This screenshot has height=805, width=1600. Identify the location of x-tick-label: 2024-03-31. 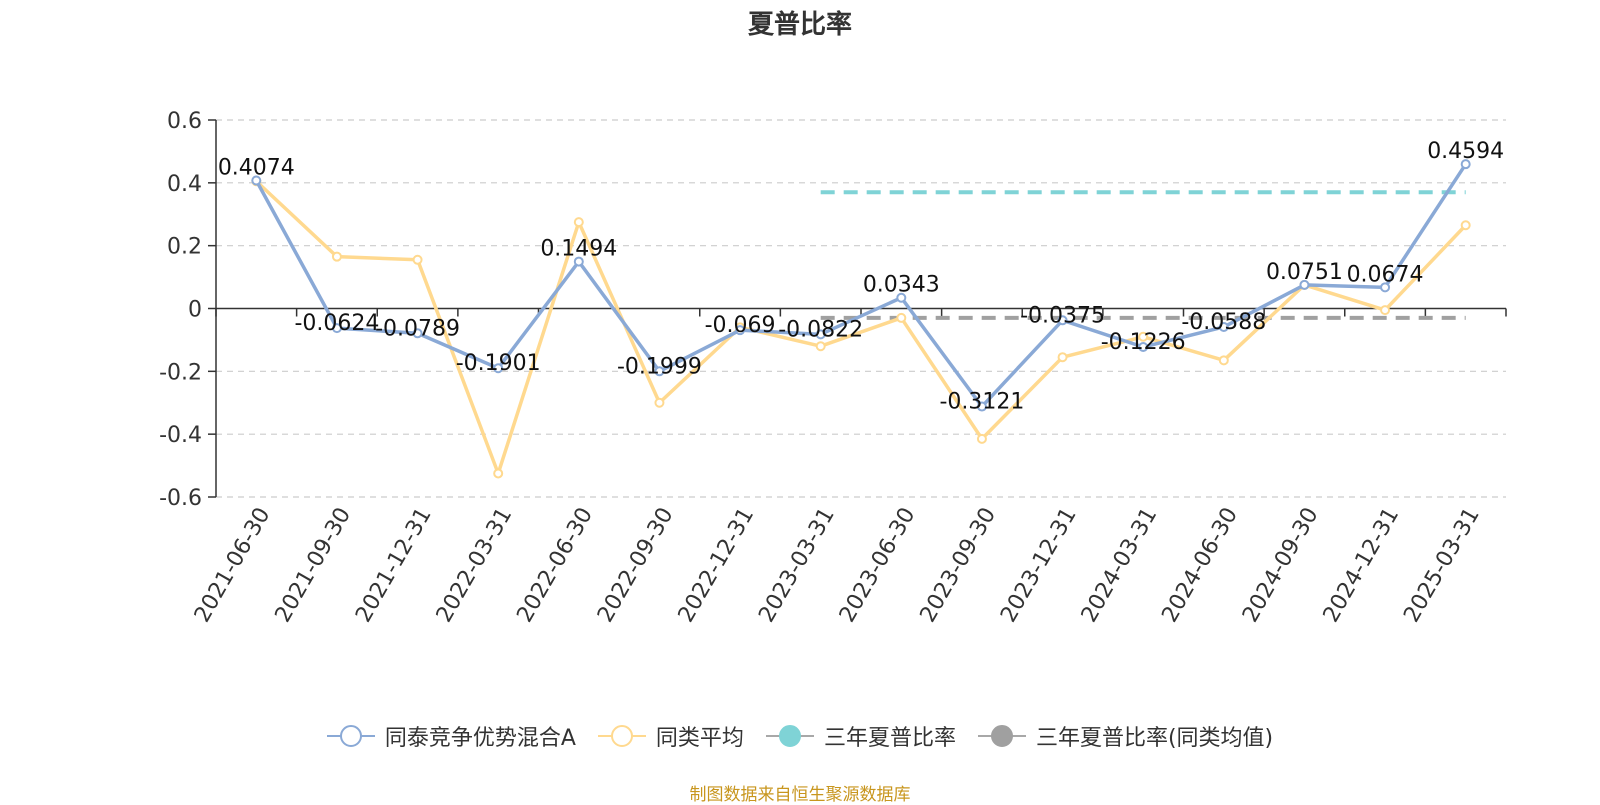
(1120, 565).